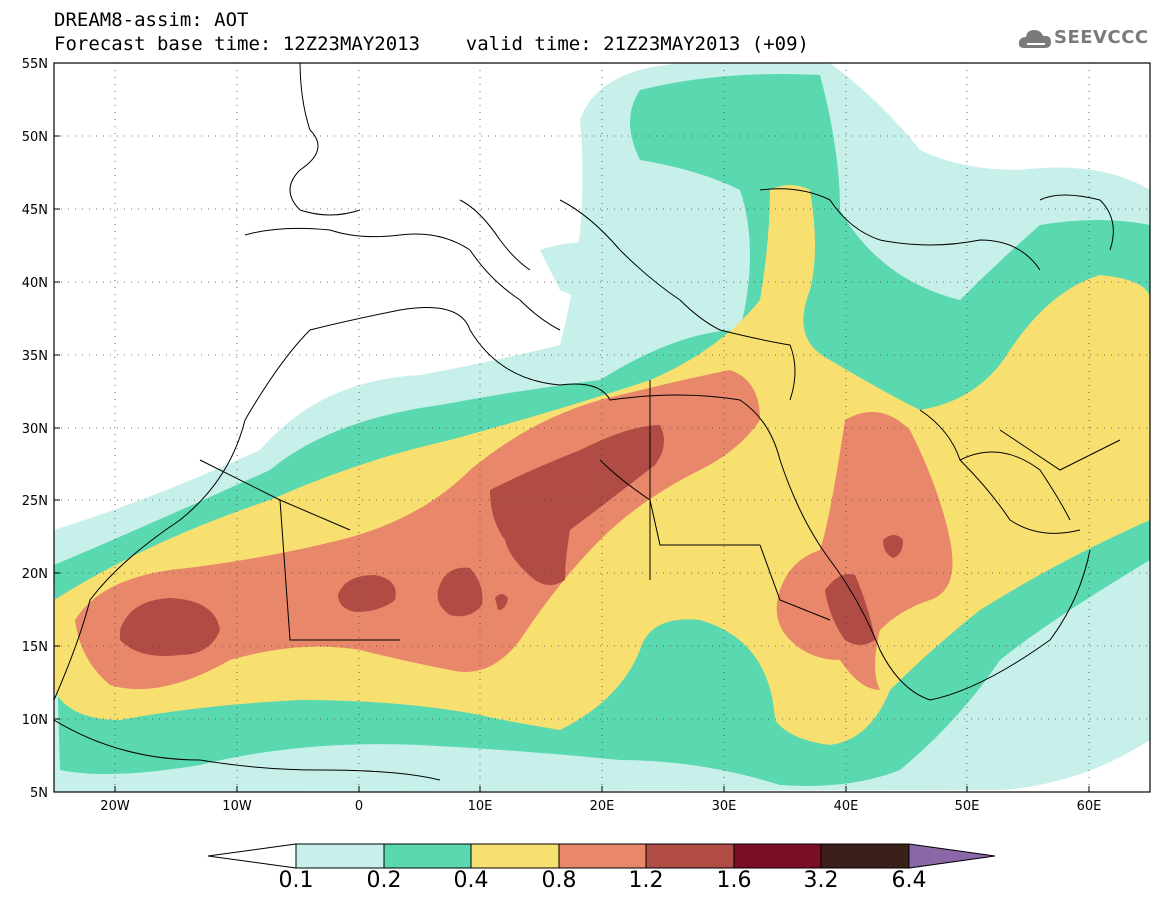 This screenshot has width=1165, height=905. I want to click on lon-label-60e: 60E, so click(1089, 806).